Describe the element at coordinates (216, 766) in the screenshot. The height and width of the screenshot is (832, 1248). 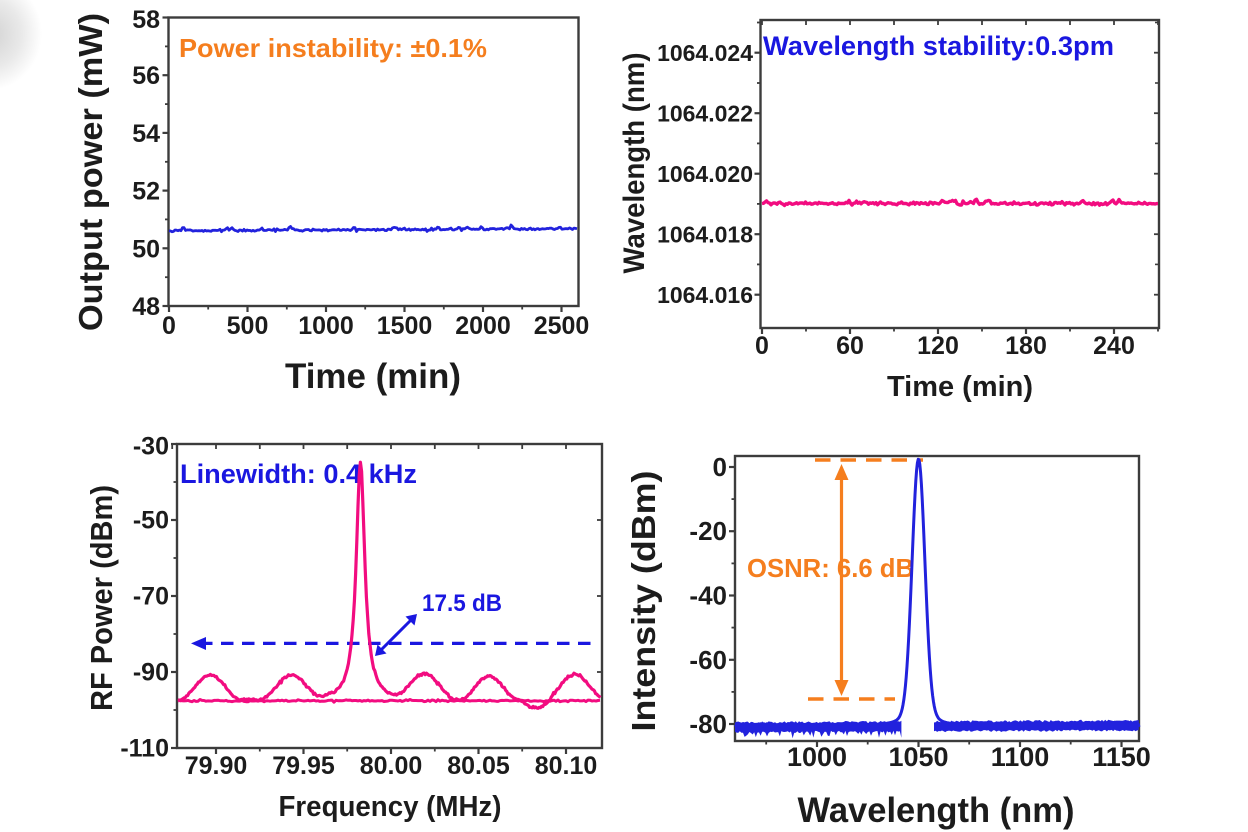
I see `svg-text: 79.90` at that location.